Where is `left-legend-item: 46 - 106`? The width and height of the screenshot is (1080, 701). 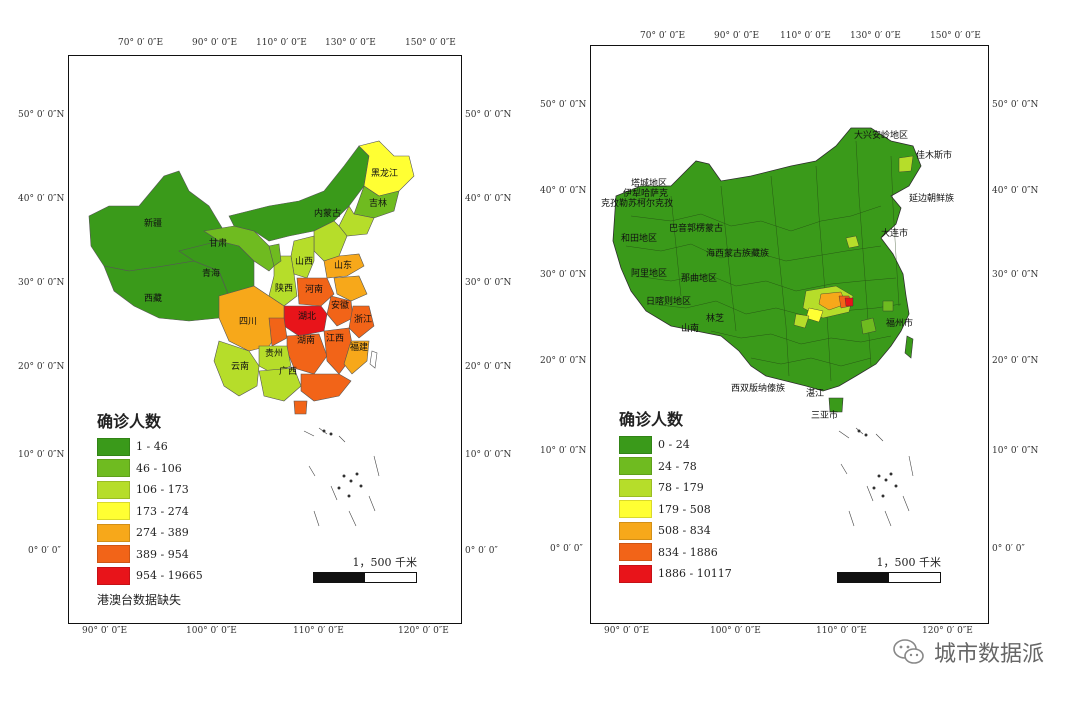
left-legend-item: 46 - 106 is located at coordinates (150, 469).